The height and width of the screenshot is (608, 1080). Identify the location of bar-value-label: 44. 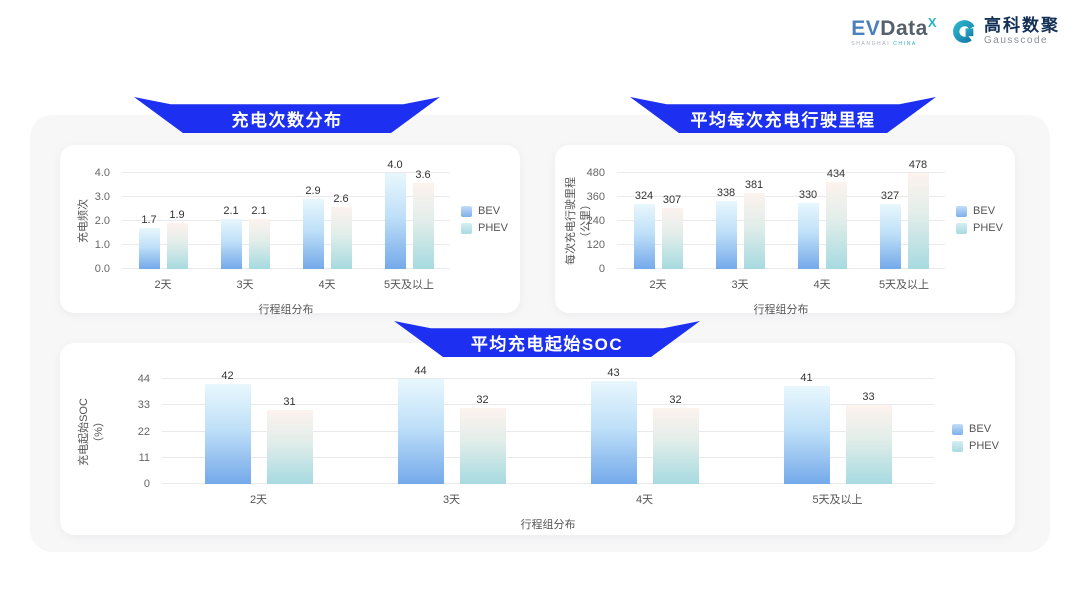
(420, 371).